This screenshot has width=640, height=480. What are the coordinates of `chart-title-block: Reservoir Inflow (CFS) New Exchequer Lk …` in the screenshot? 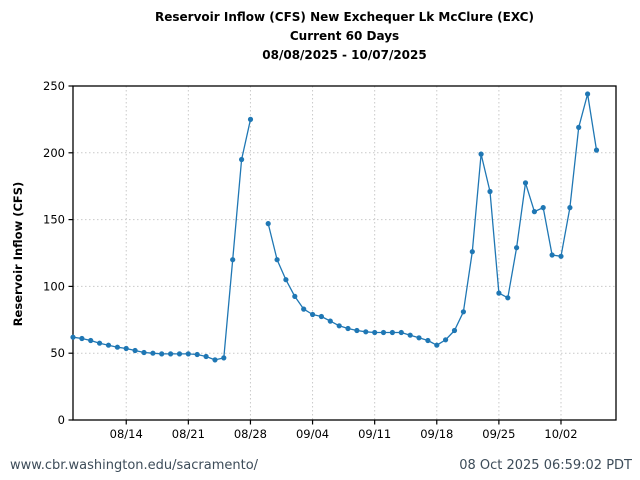 It's located at (344, 36).